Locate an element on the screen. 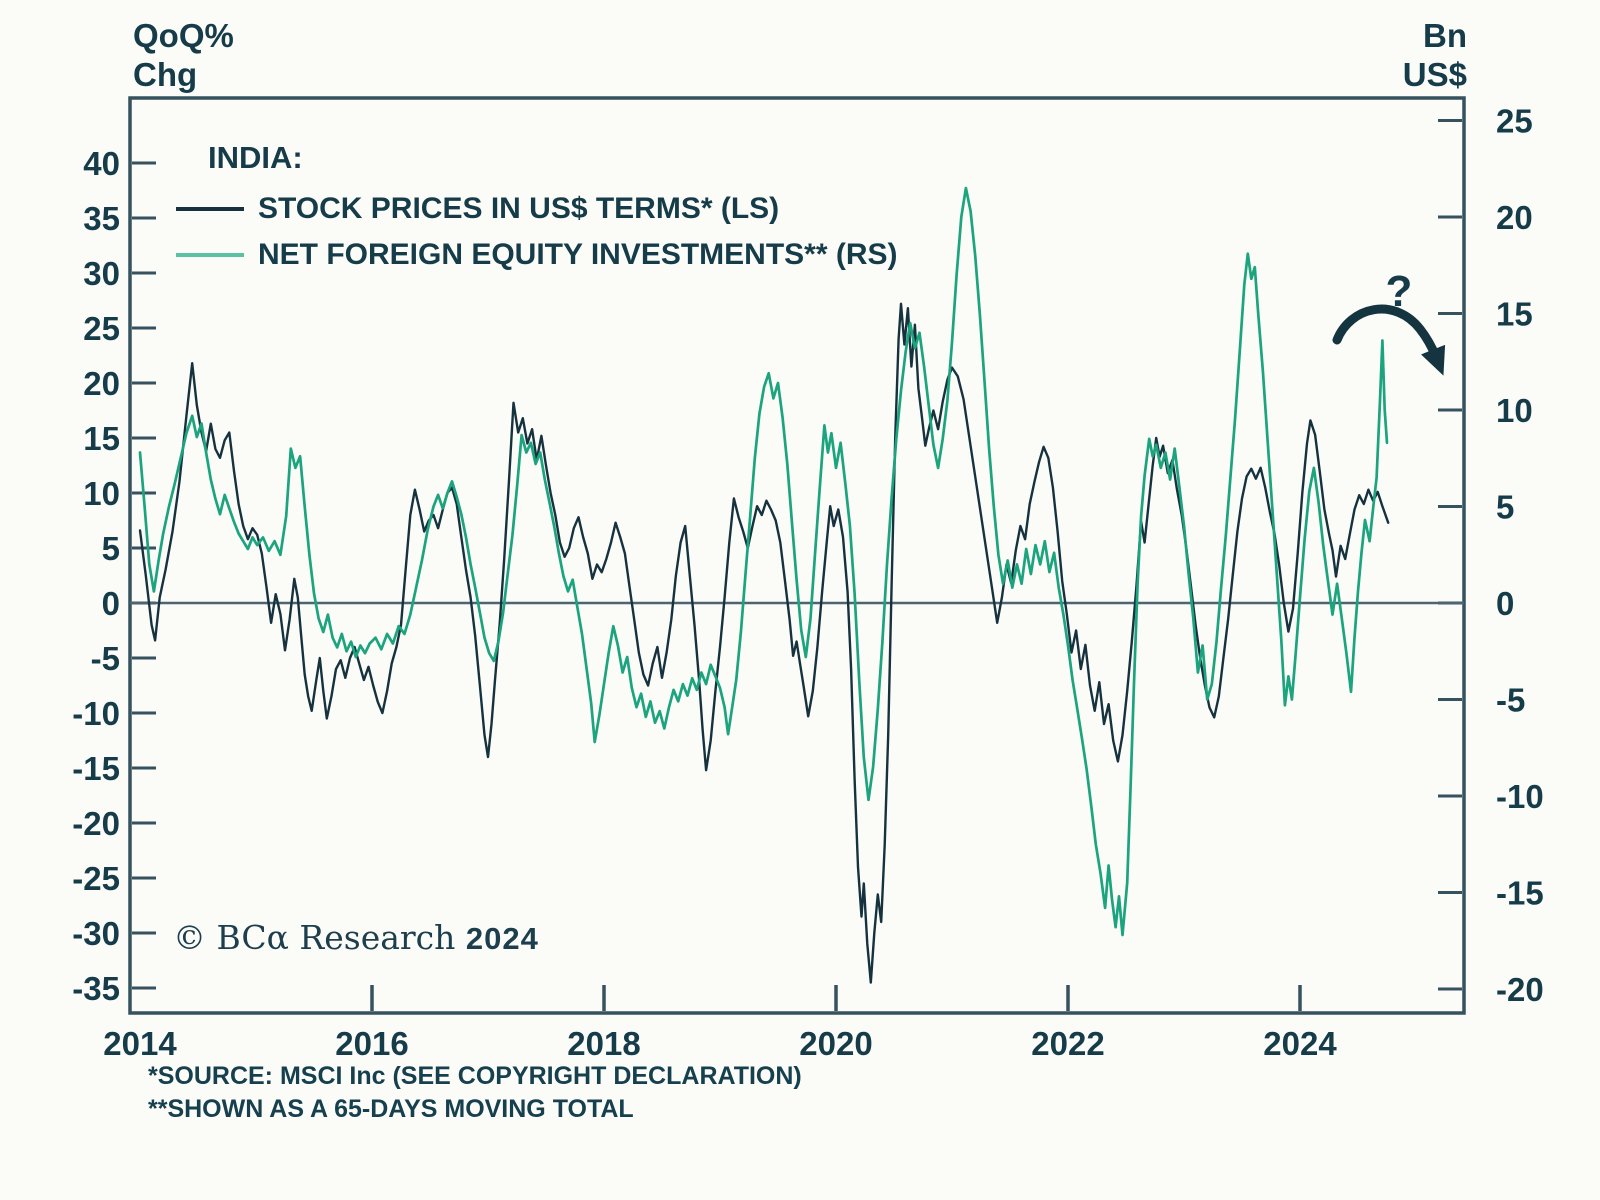  question-annotation: ? is located at coordinates (1389, 321).